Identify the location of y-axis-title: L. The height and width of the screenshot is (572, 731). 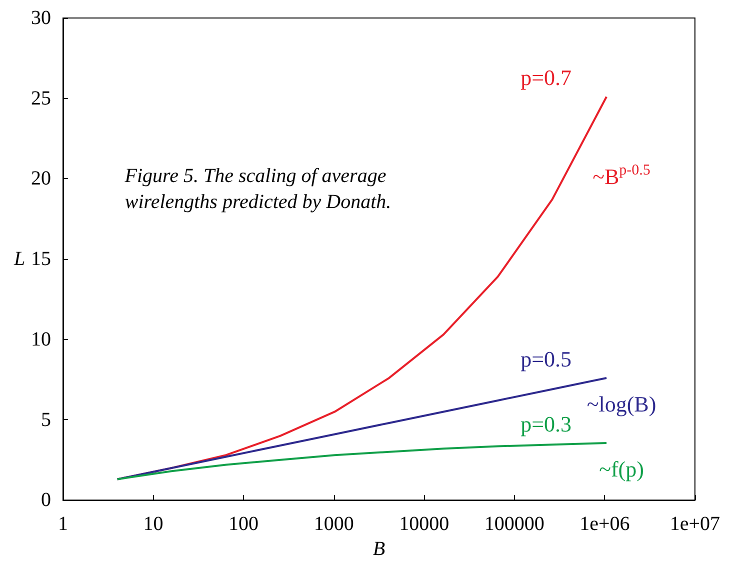
(19, 259).